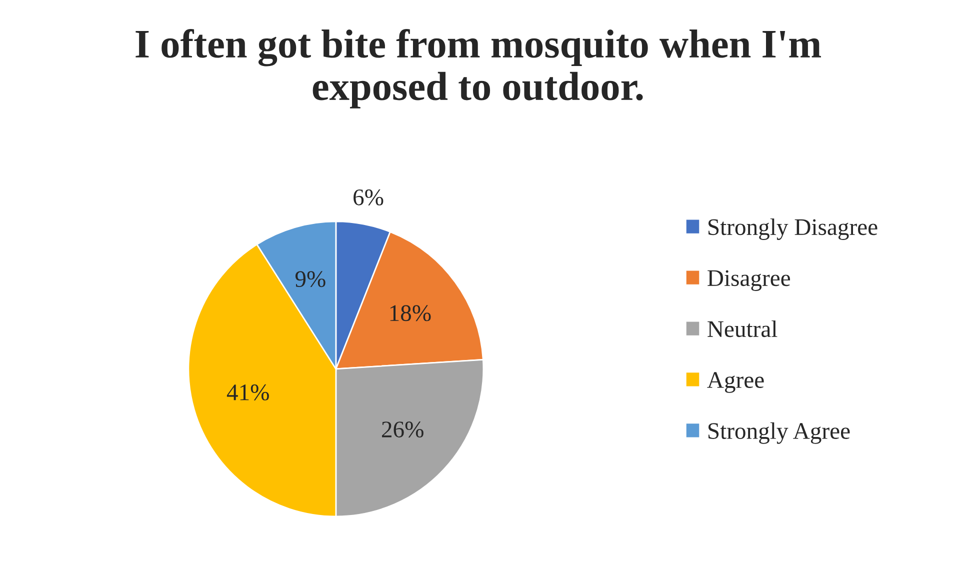  Describe the element at coordinates (410, 313) in the screenshot. I see `data-label: 18%` at that location.